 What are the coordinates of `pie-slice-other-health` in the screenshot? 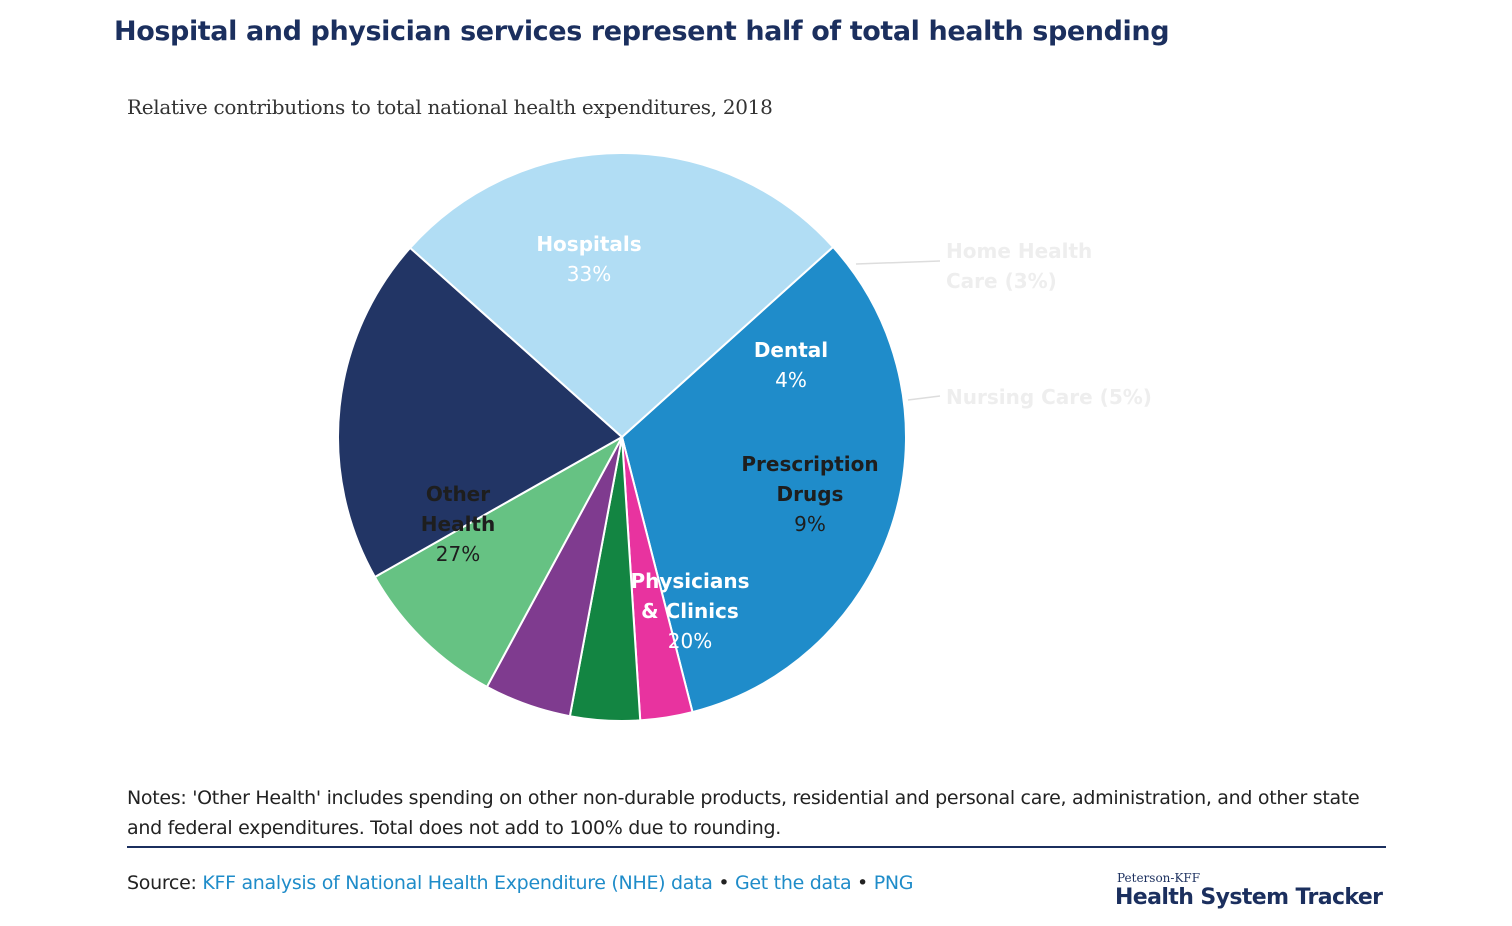 It's located at (622, 295).